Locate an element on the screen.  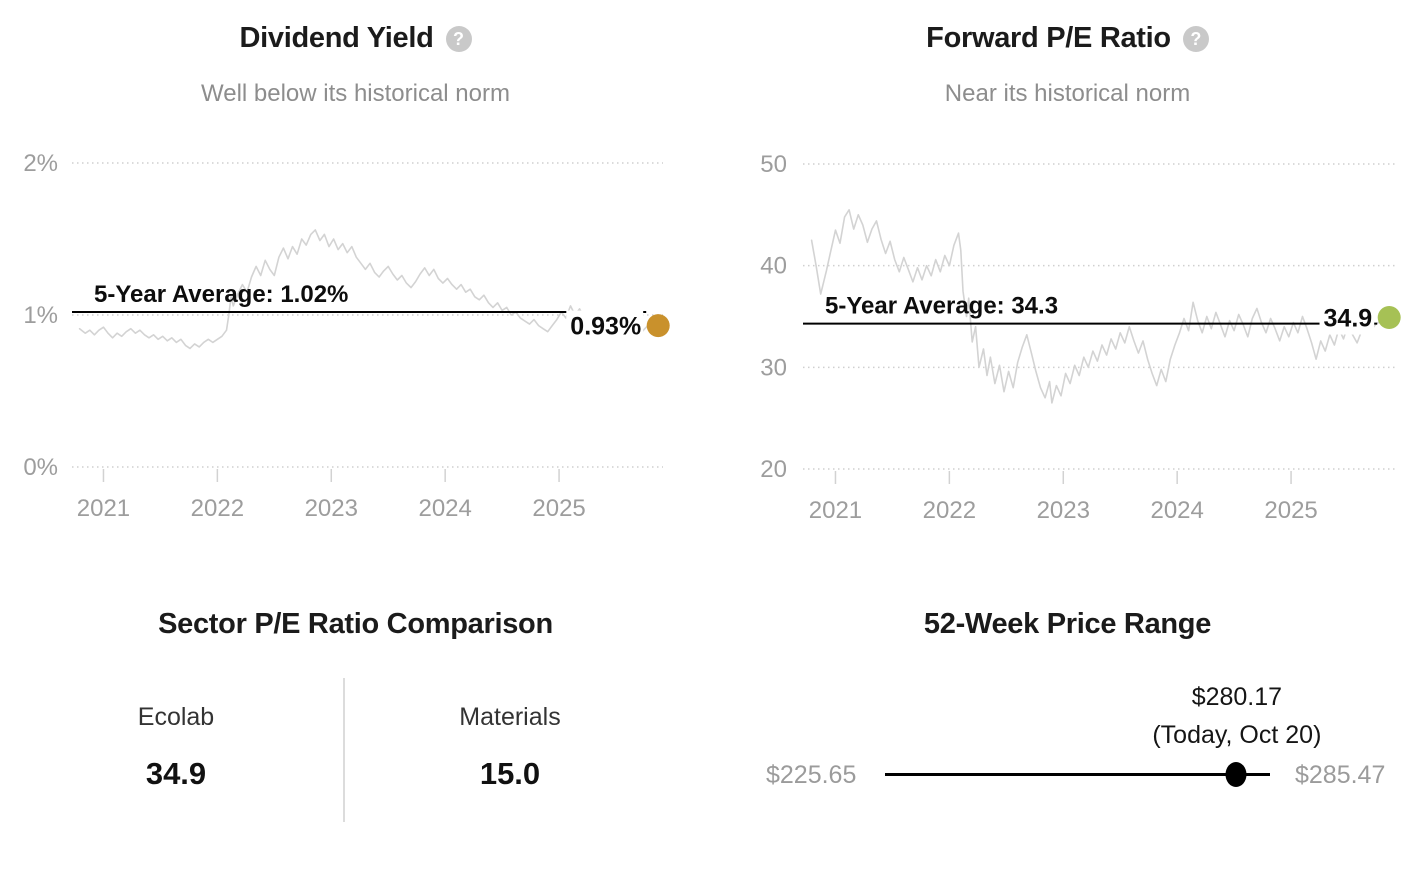
range-high-label: $285.47 is located at coordinates (1340, 775).